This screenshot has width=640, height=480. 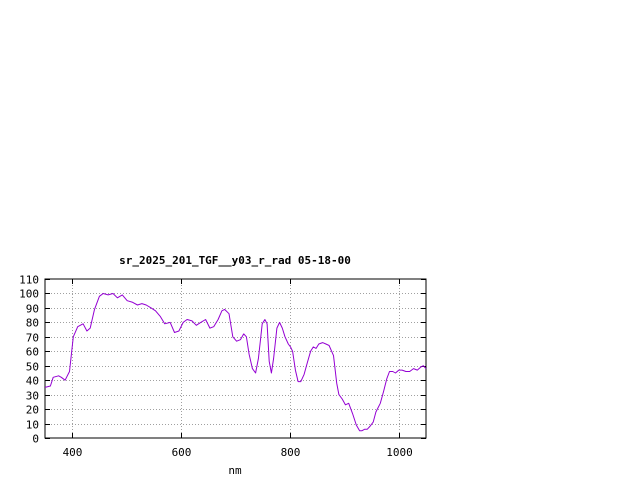 I want to click on y-tick-label: 80, so click(x=32, y=323).